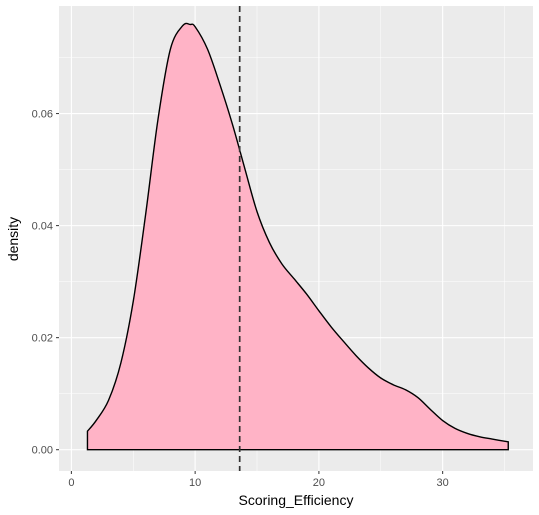 This screenshot has height=515, width=539. I want to click on x-tick-label: 20, so click(319, 483).